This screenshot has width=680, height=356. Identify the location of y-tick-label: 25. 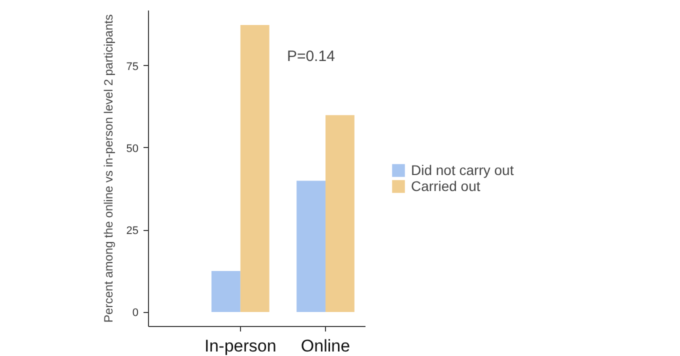
(132, 231).